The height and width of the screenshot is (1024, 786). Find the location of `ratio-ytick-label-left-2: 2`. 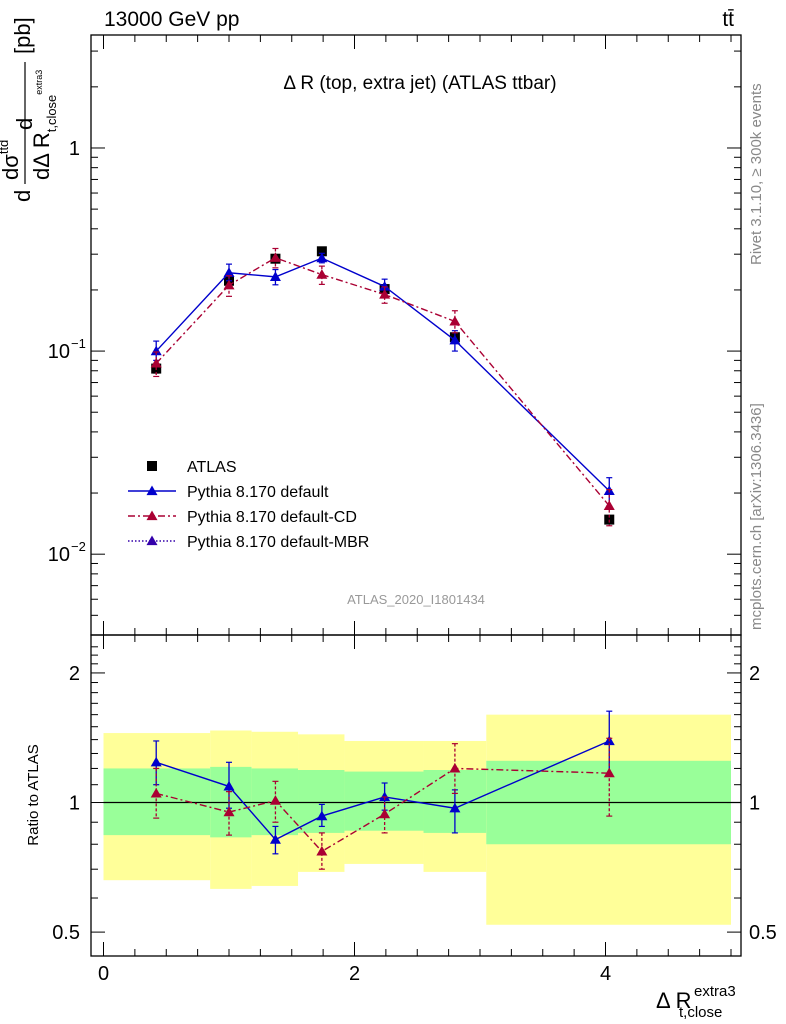

ratio-ytick-label-left-2: 2 is located at coordinates (74, 674).